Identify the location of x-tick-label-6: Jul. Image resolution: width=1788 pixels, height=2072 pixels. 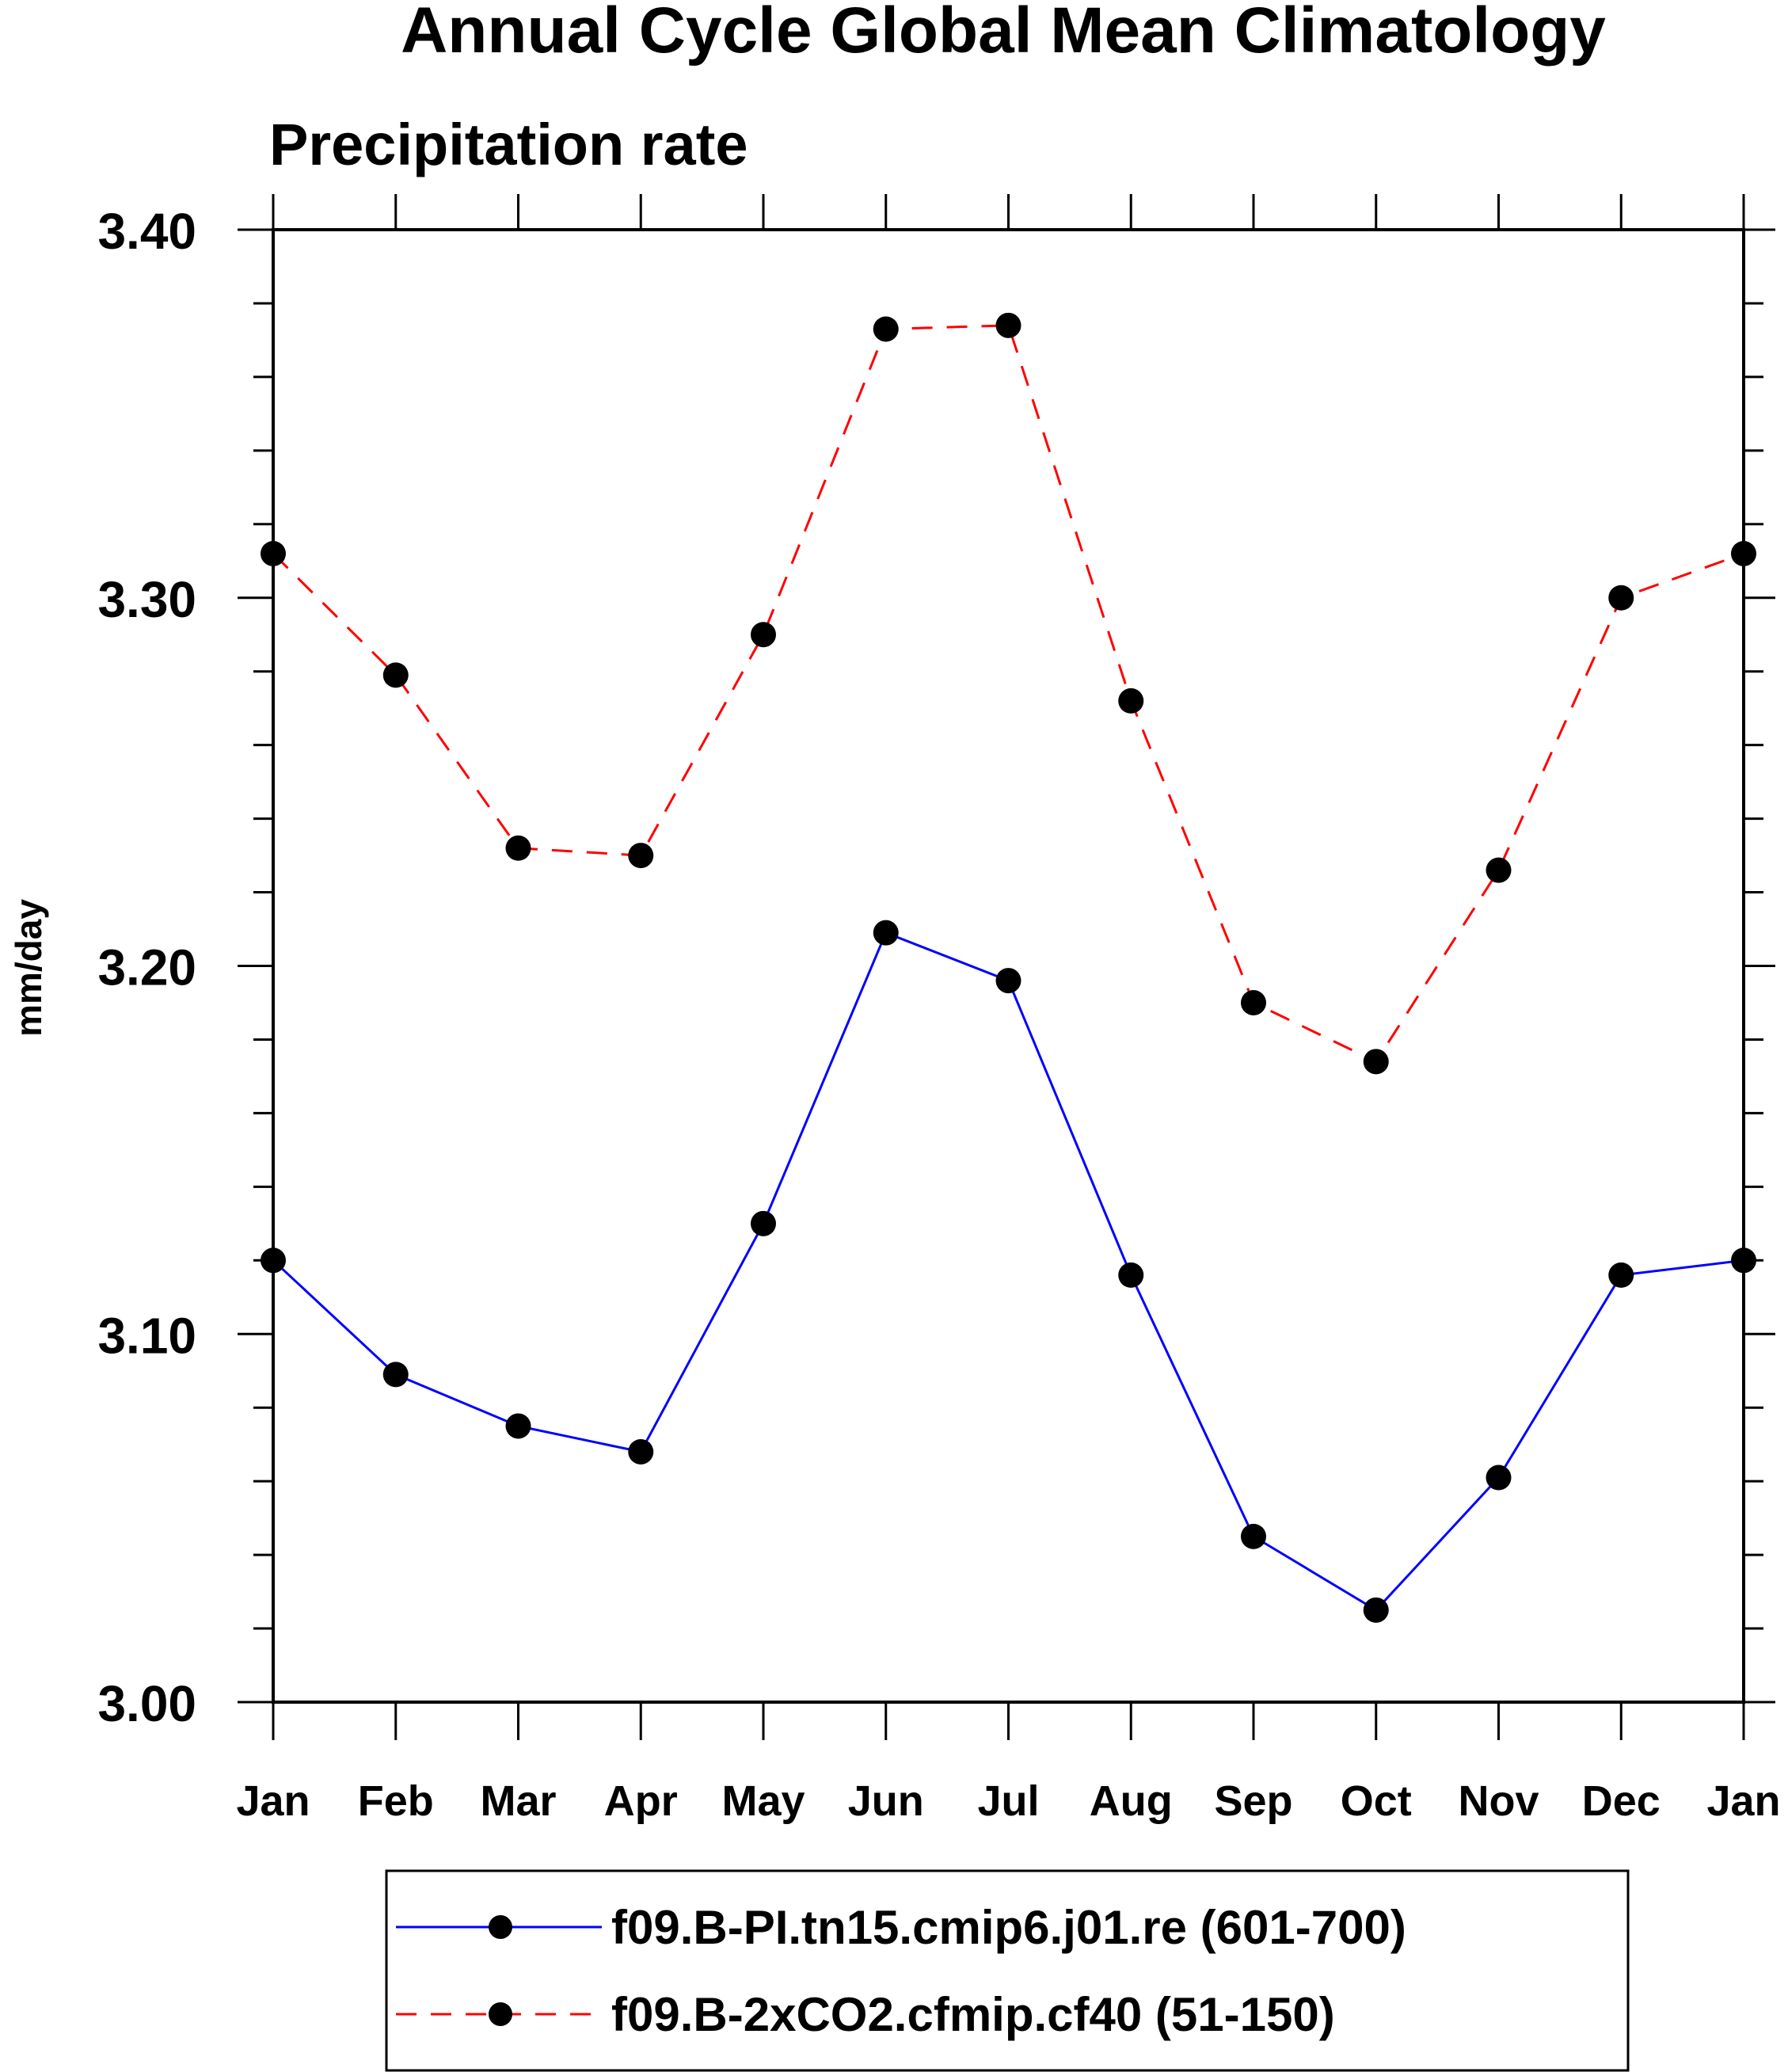
(1008, 1801).